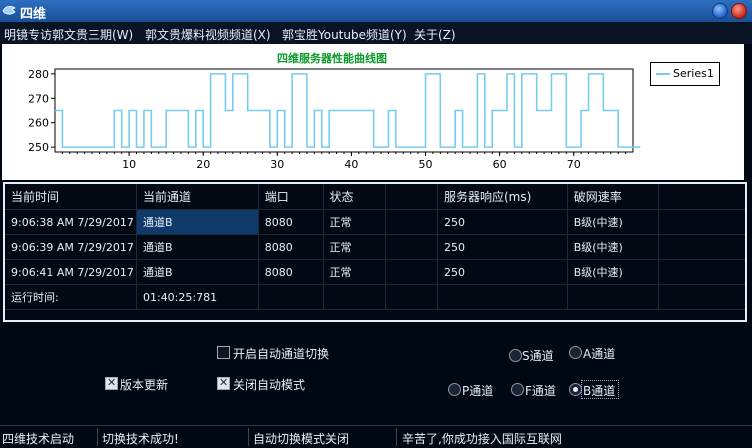 The height and width of the screenshot is (448, 752). Describe the element at coordinates (720, 11) in the screenshot. I see `minimize-button` at that location.